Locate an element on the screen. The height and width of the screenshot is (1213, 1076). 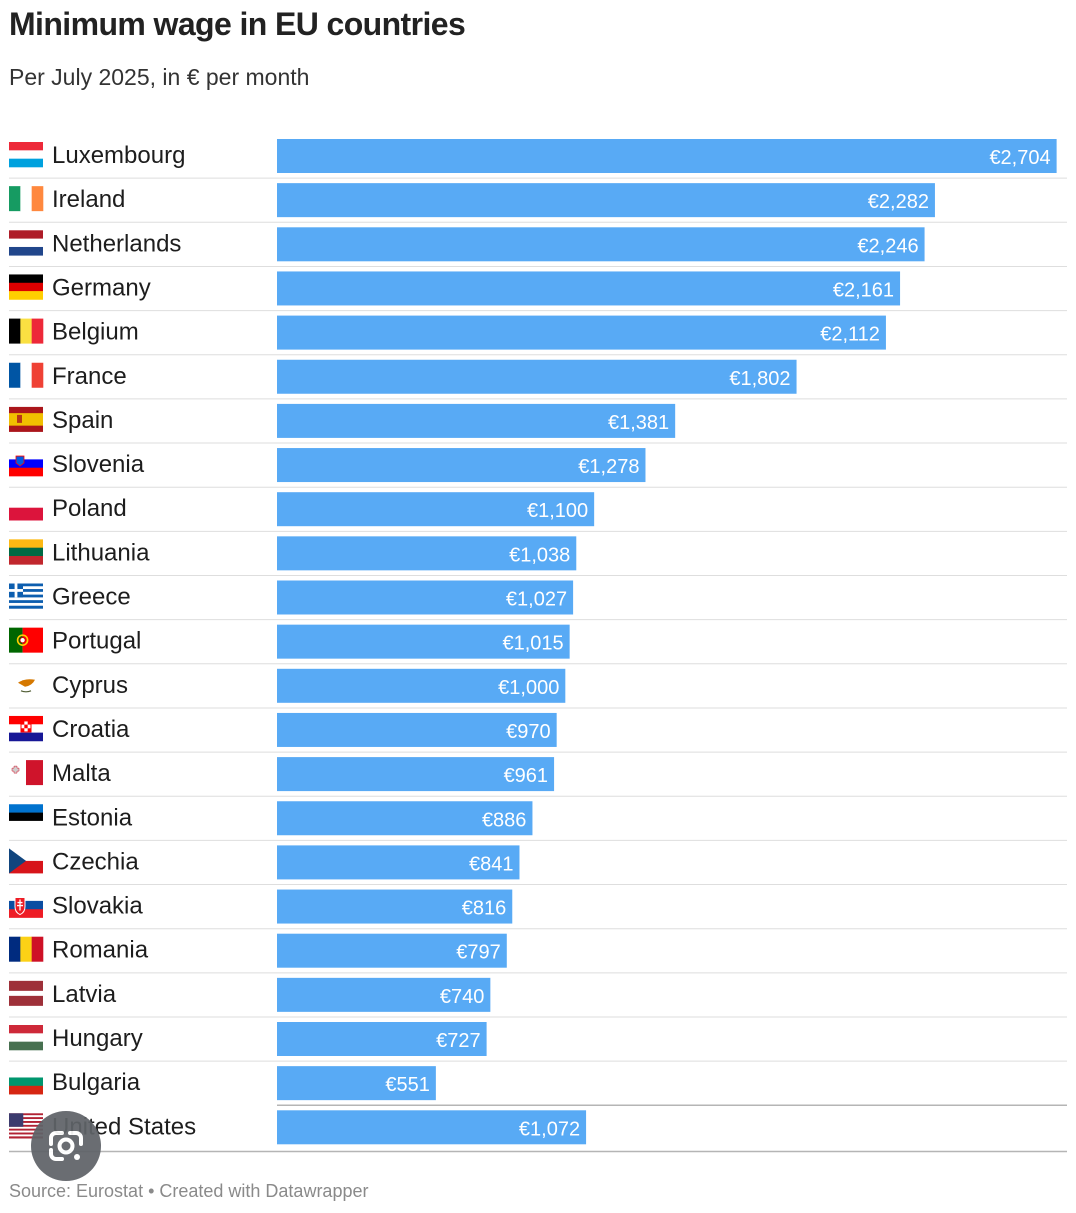
value-label: €2,112 is located at coordinates (850, 335).